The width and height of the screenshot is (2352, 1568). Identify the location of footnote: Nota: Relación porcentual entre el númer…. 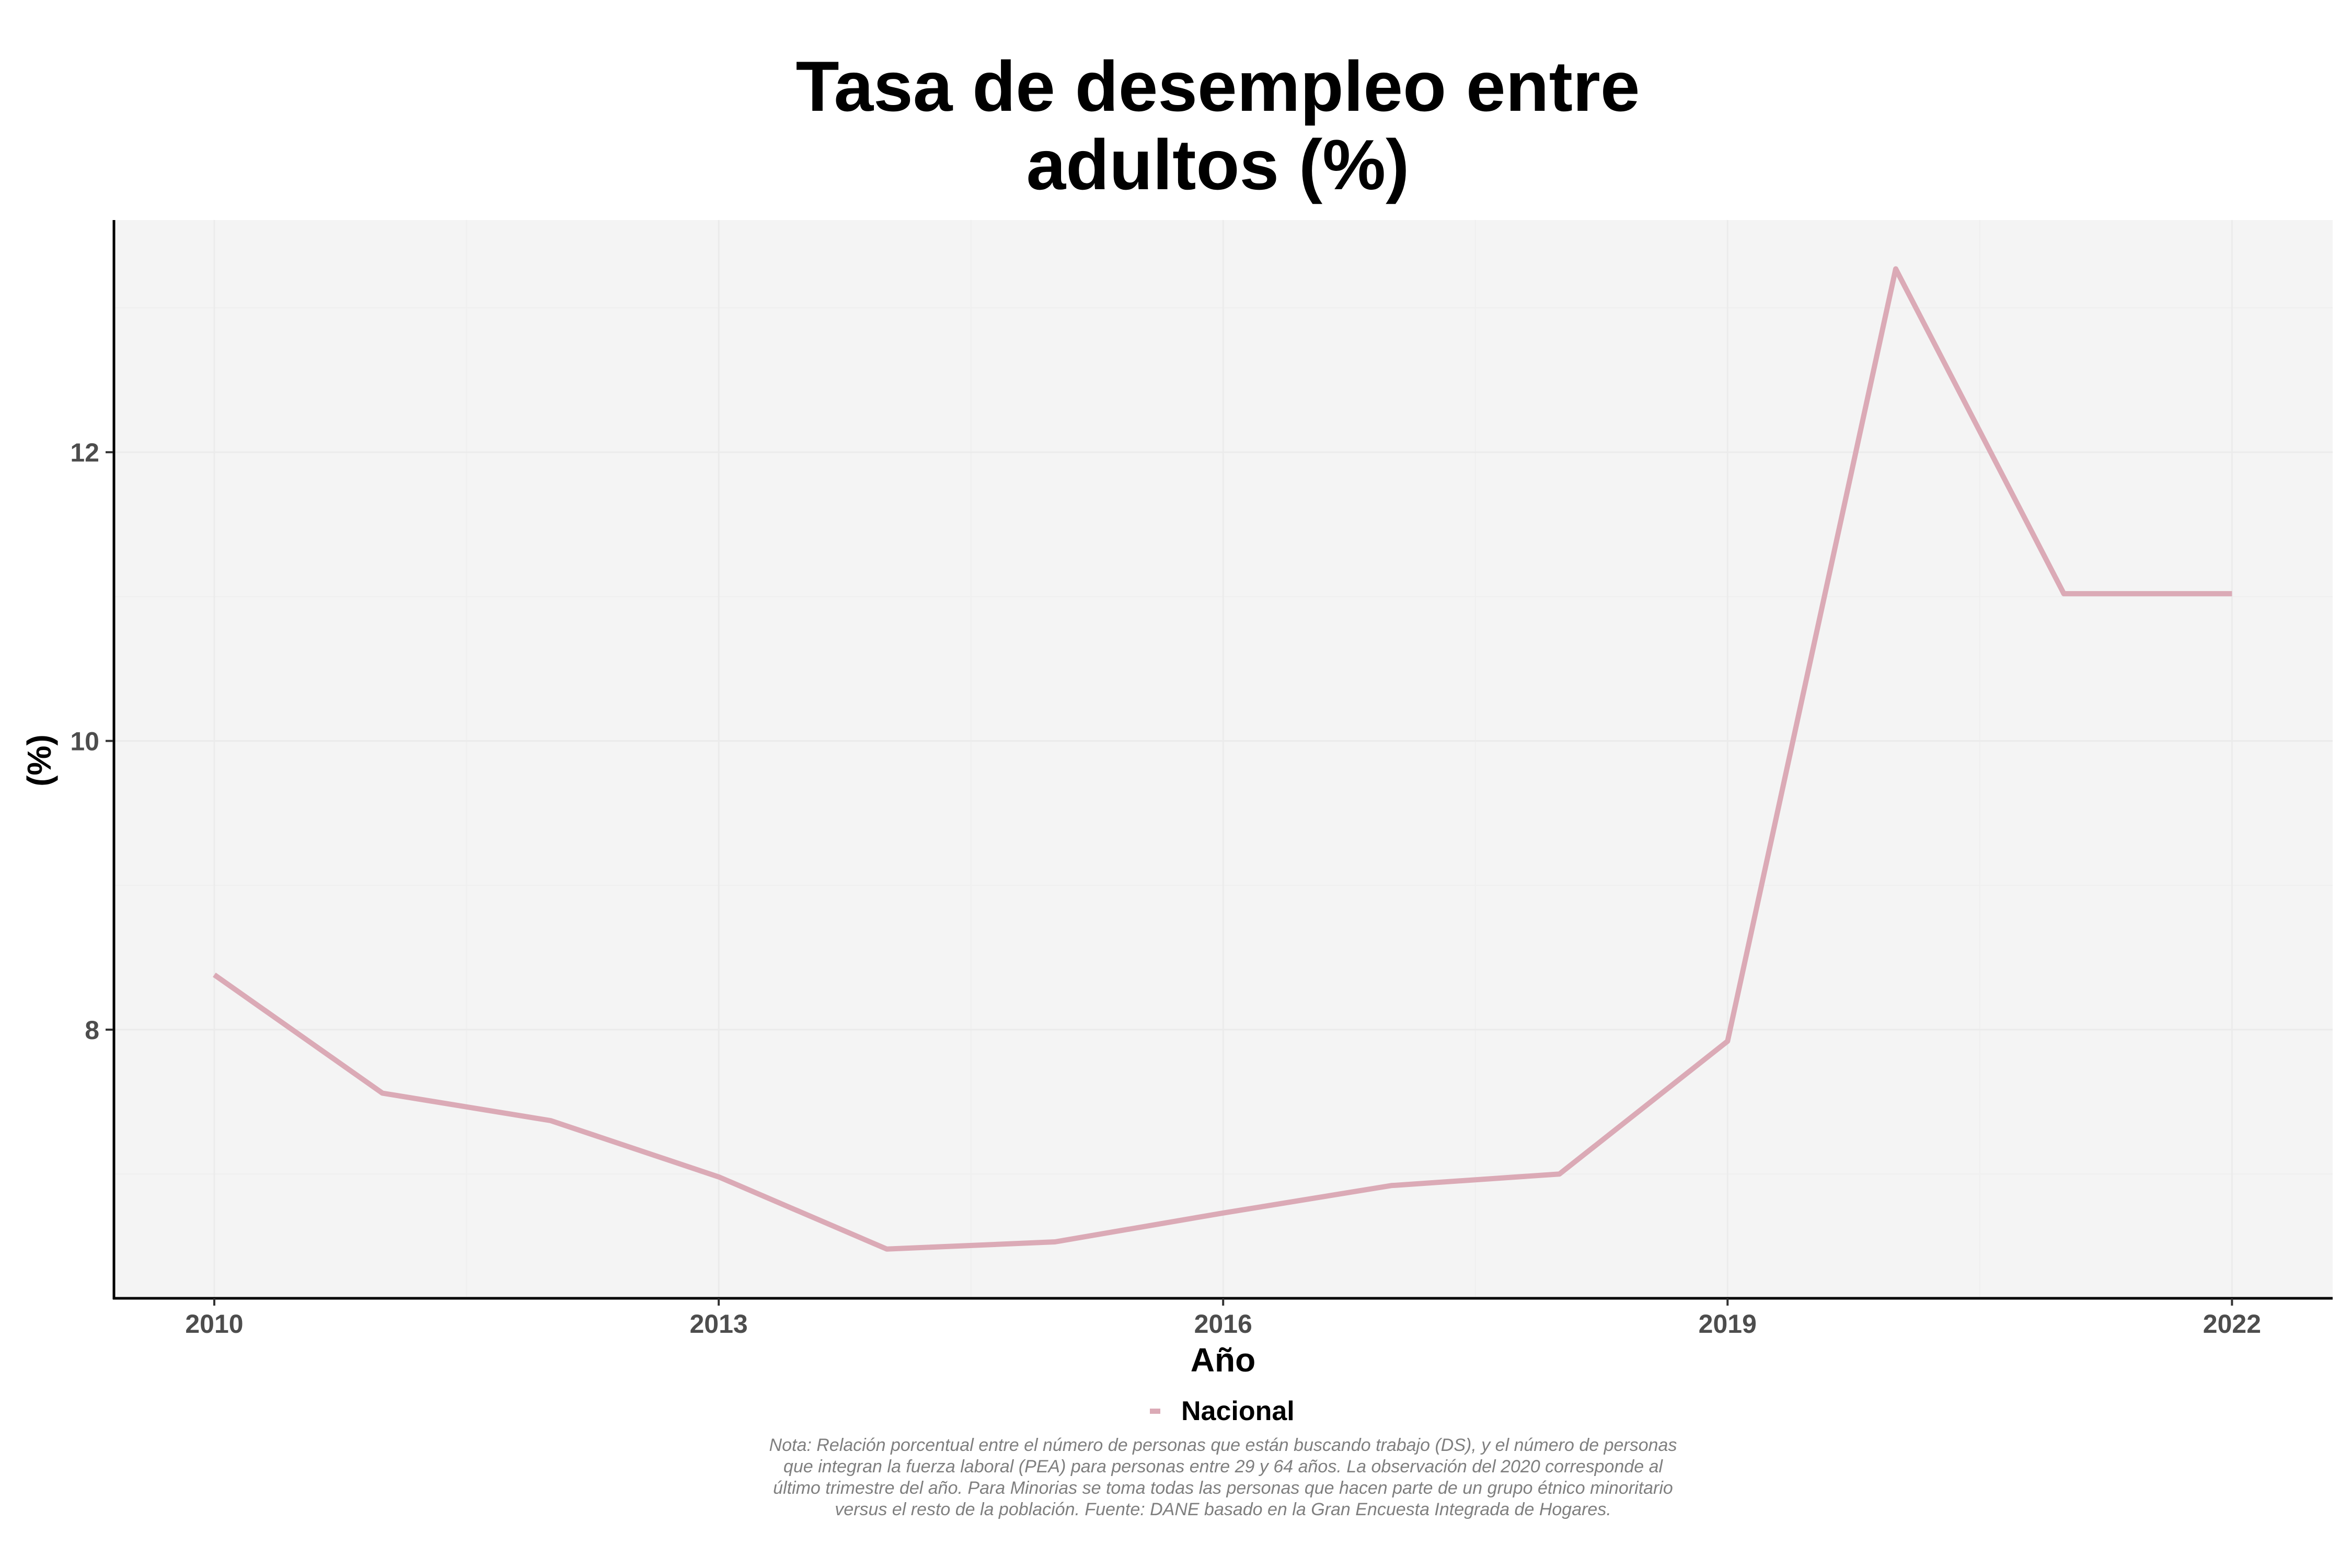
(1223, 1477).